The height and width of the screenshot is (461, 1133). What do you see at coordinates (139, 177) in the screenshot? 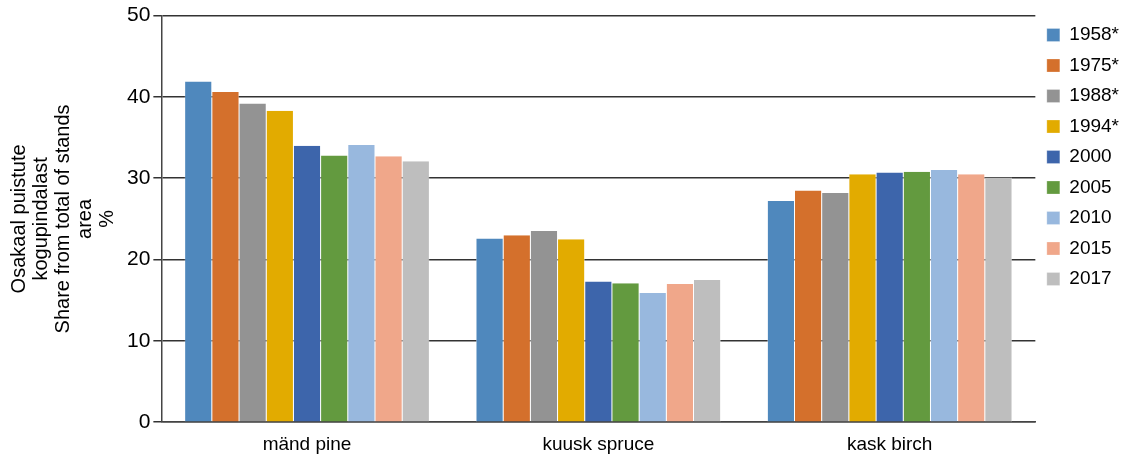
I see `y-tick-label: 30` at bounding box center [139, 177].